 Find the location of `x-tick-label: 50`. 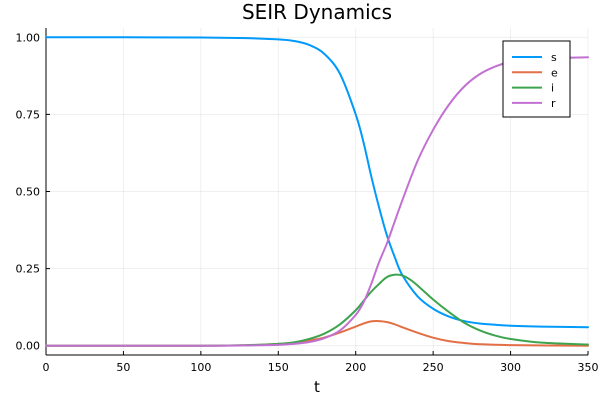

x-tick-label: 50 is located at coordinates (123, 367).